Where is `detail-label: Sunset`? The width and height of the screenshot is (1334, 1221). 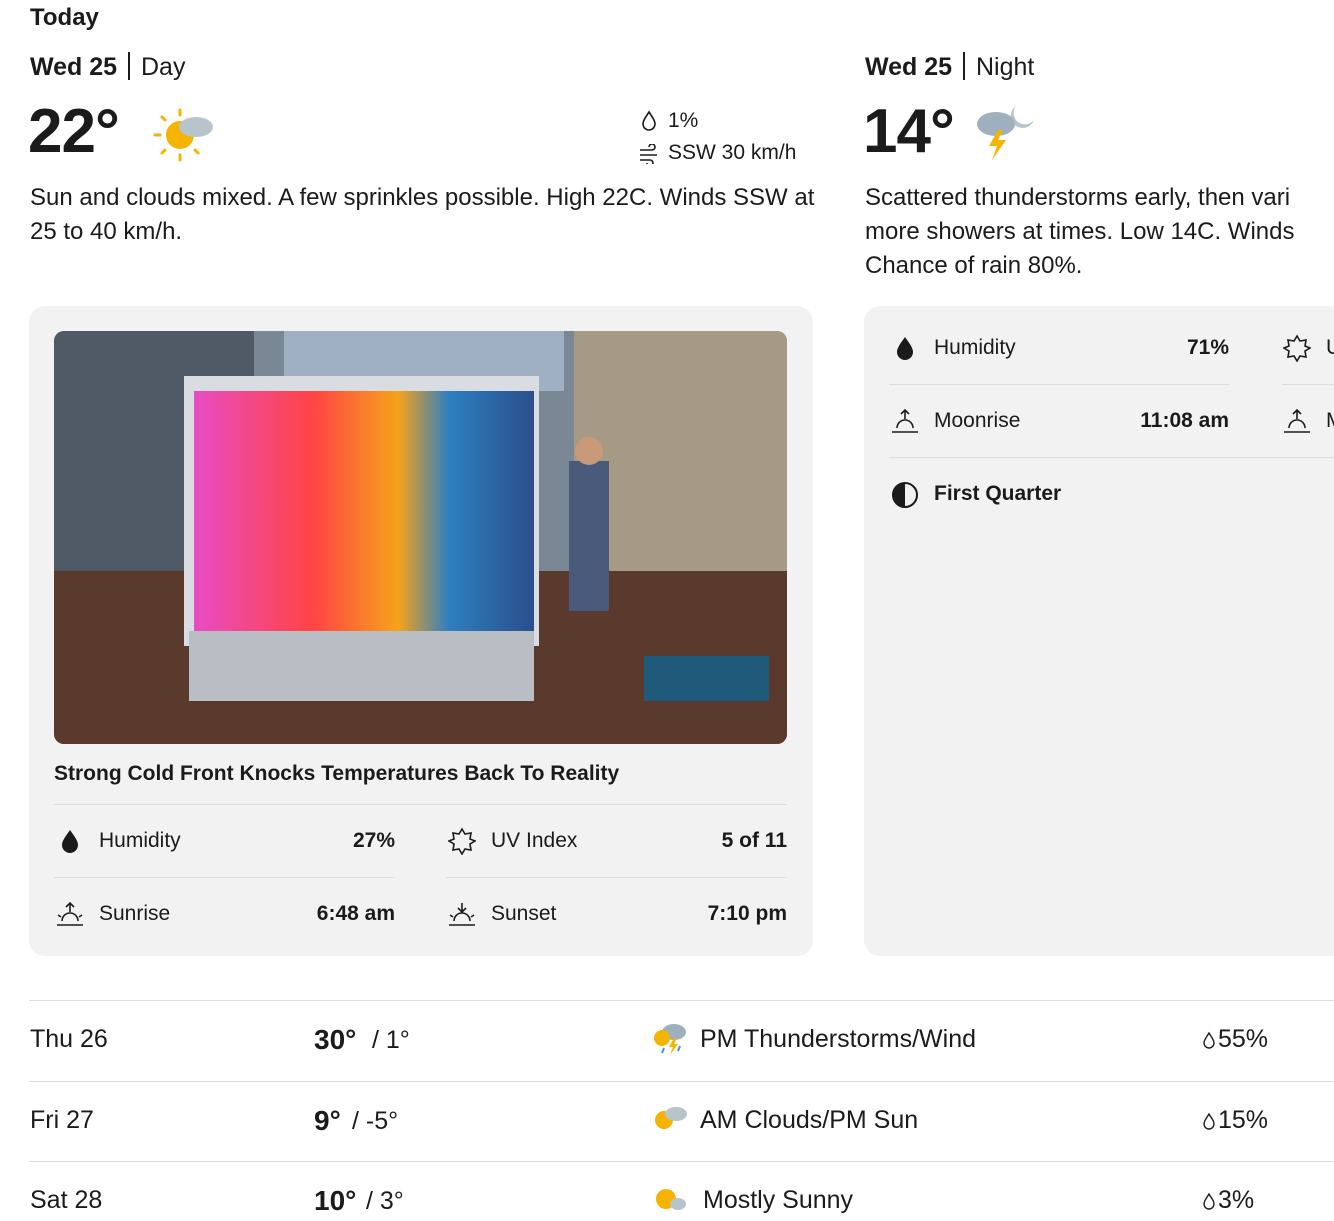
detail-label: Sunset is located at coordinates (524, 913).